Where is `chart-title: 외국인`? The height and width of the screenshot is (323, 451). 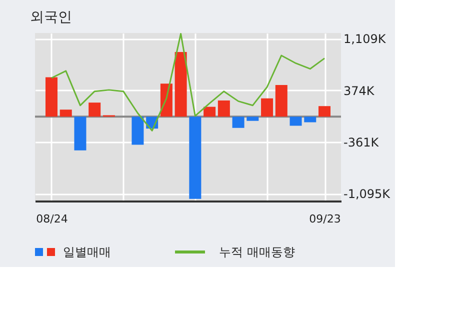 chart-title: 외국인 is located at coordinates (51, 18).